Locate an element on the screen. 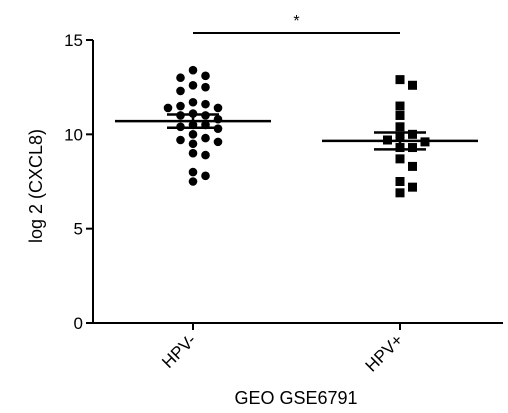 The height and width of the screenshot is (413, 508). y-tick-label: 5 is located at coordinates (78, 229).